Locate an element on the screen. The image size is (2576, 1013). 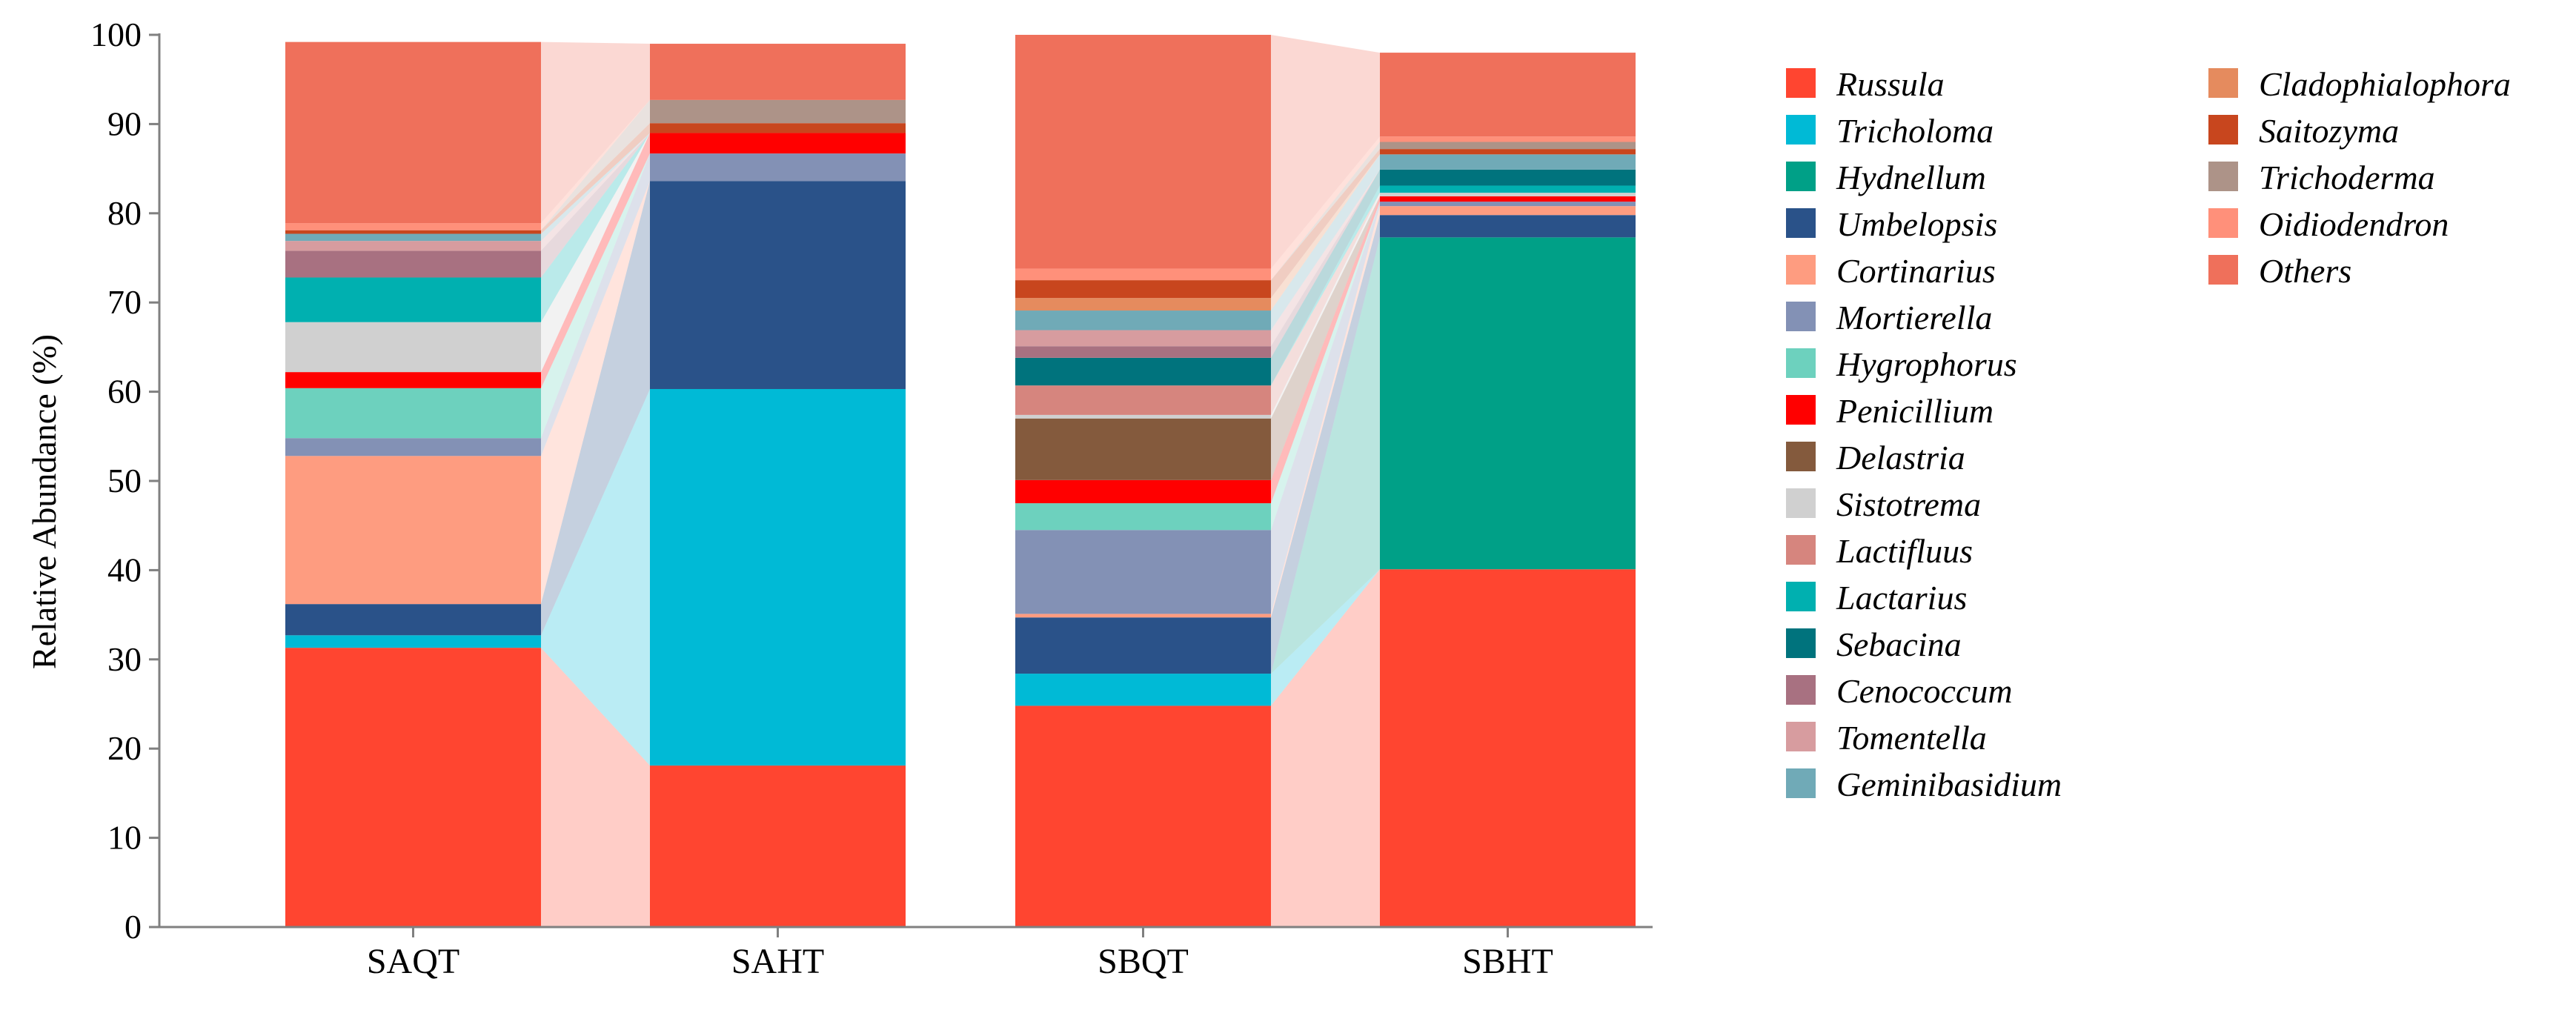
connector-delastria-sbqt-sbht is located at coordinates (1325, 338).